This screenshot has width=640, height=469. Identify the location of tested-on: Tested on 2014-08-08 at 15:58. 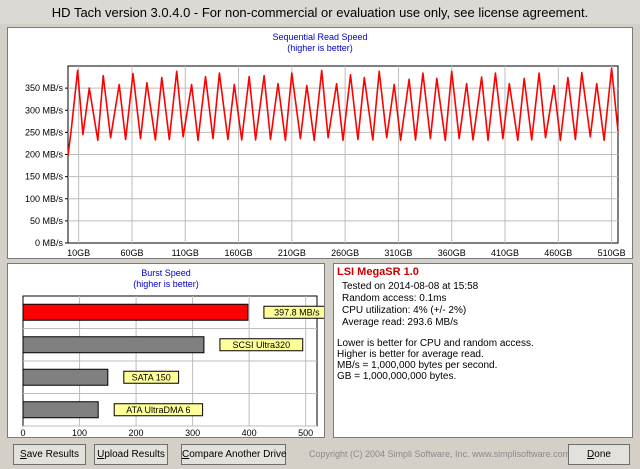
(410, 286).